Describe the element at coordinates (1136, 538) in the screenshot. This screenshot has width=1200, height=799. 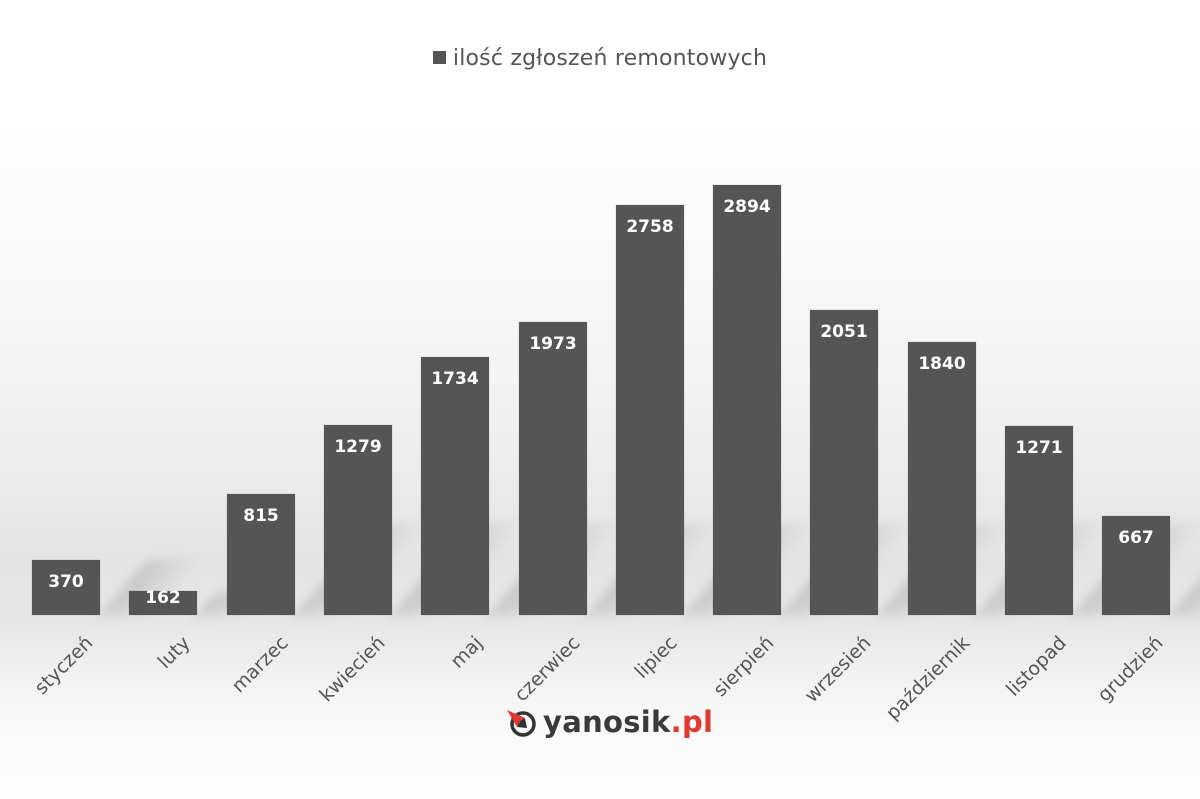
I see `bar-value-label: 667` at that location.